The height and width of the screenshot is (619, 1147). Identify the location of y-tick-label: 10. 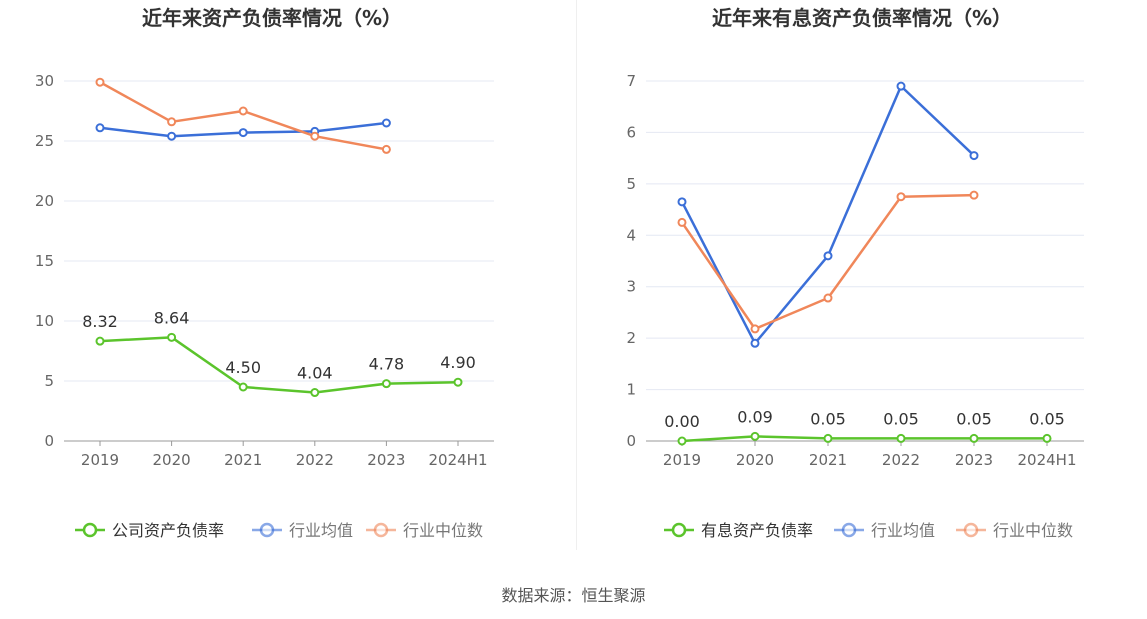
(44, 321).